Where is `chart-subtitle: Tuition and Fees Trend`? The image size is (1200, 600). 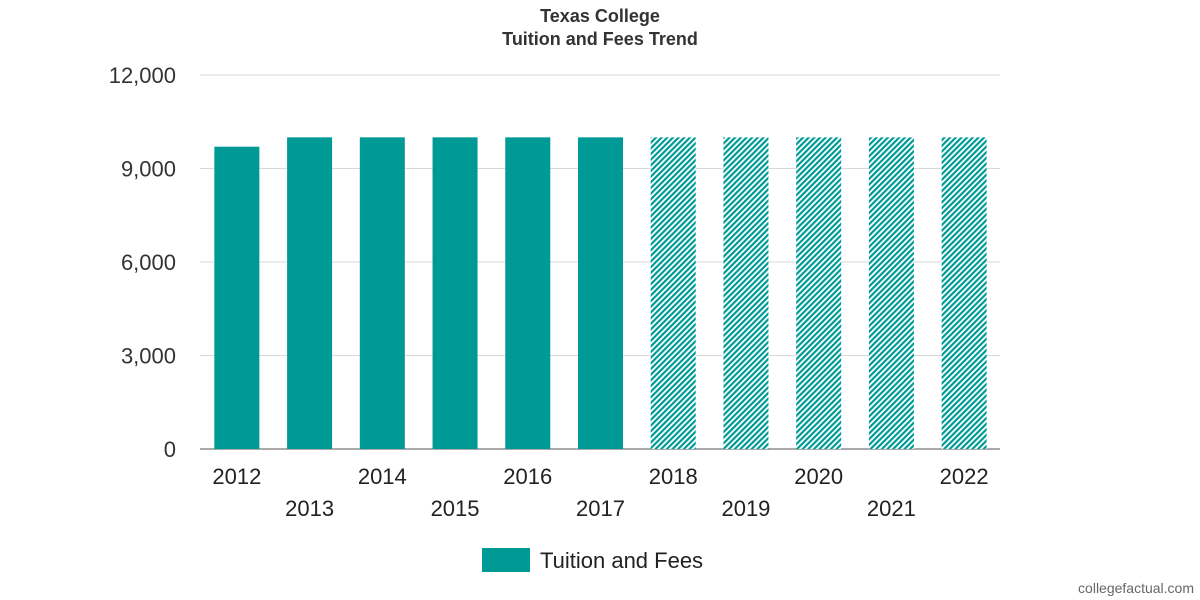
chart-subtitle: Tuition and Fees Trend is located at coordinates (600, 39).